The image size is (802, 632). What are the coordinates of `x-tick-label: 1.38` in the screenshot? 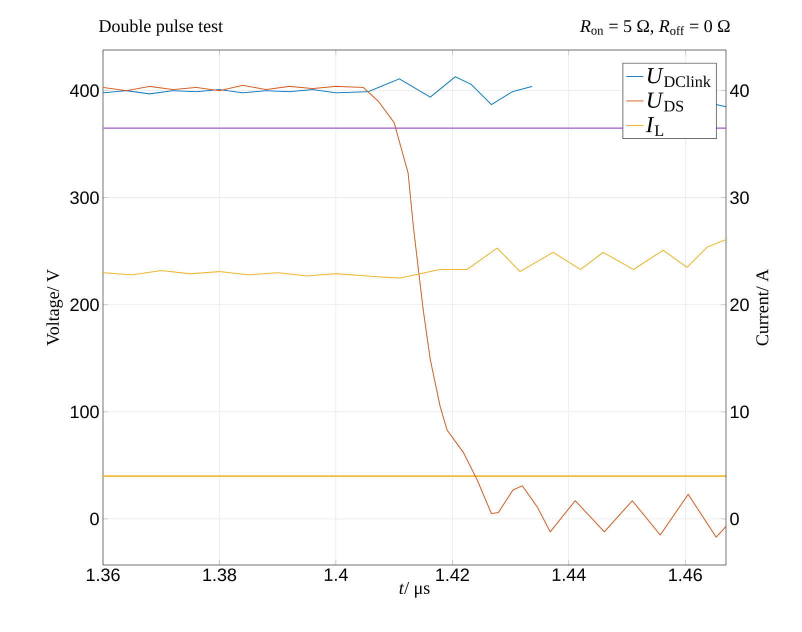 It's located at (219, 575).